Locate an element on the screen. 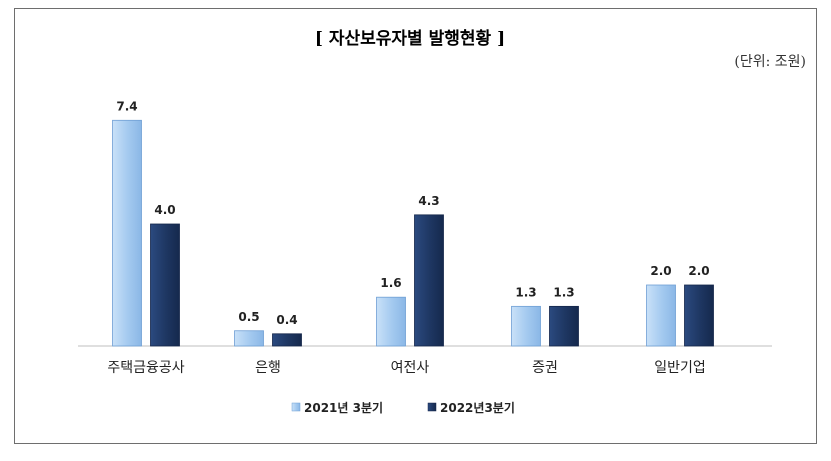 Image resolution: width=831 pixels, height=461 pixels. legend: 2021년 3분기 2022년3분기 is located at coordinates (403, 407).